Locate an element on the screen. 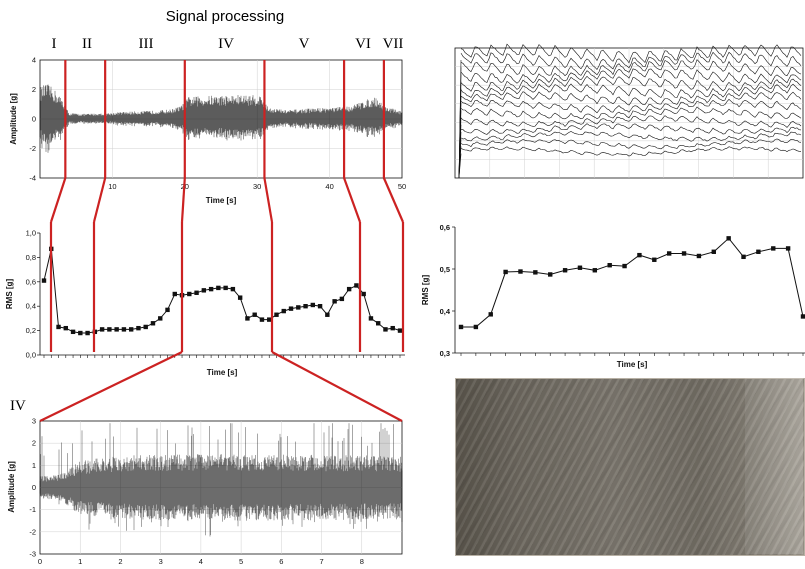  zoom-y-tick-label: -3 is located at coordinates (32, 554).